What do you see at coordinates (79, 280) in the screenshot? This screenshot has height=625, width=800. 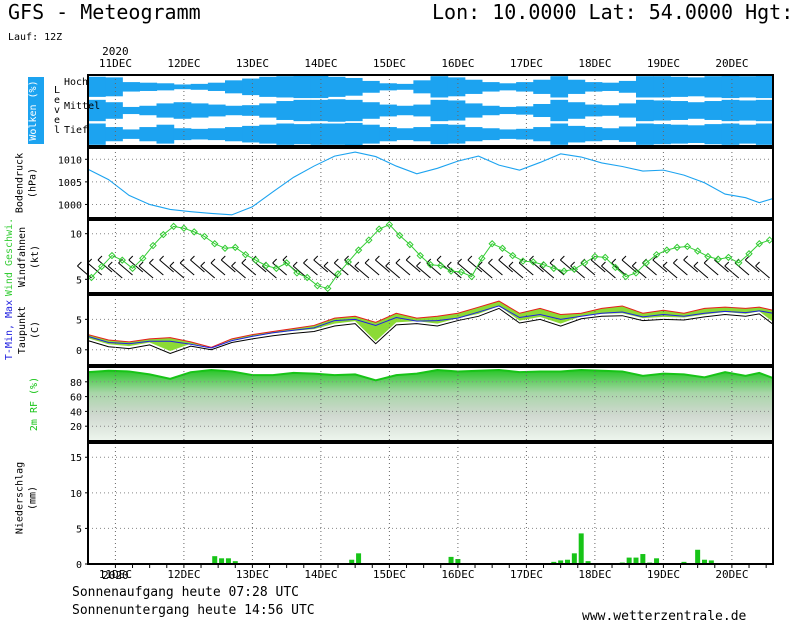 I see `ytick-label-wind: 5` at bounding box center [79, 280].